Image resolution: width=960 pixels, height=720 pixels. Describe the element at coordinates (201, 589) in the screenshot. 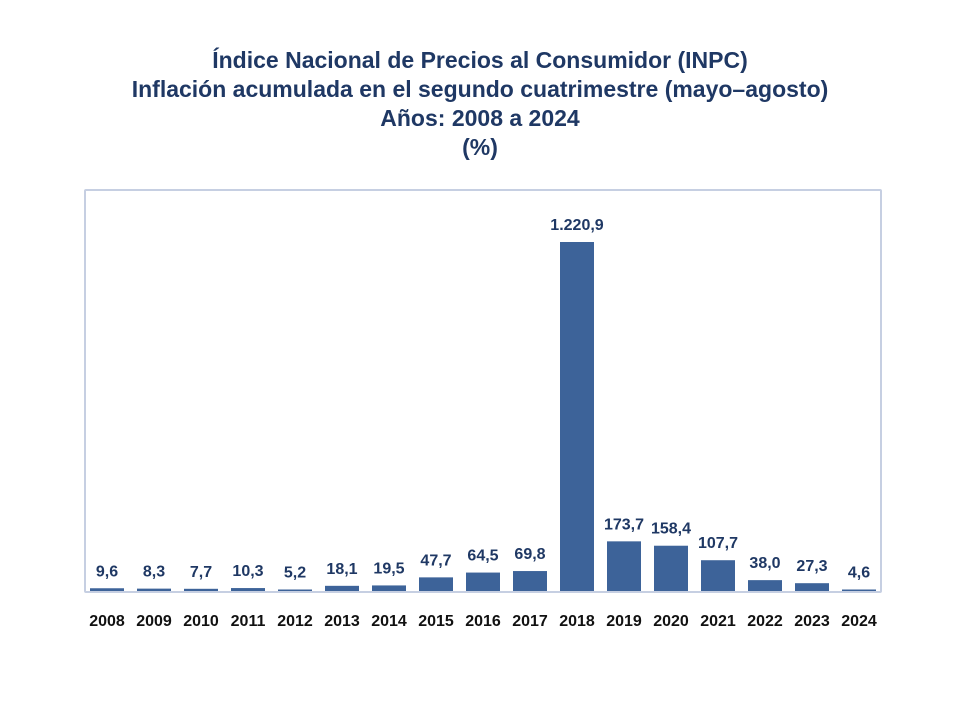

I see `bar-2010` at that location.